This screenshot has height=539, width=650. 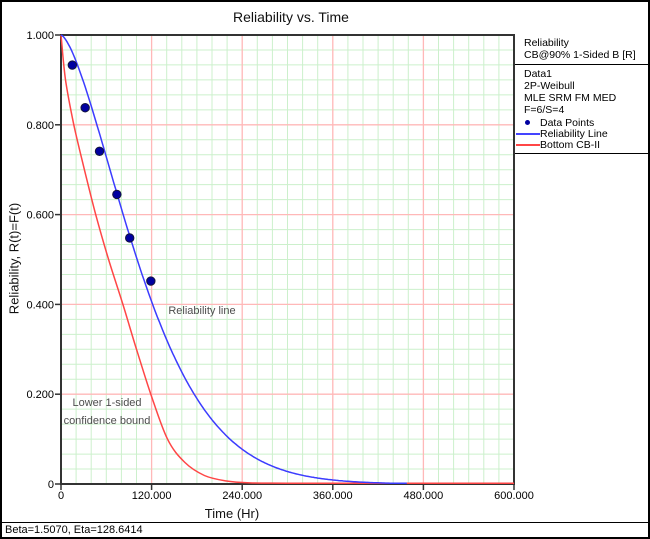 I want to click on svg-text: 1.000, so click(x=40, y=36).